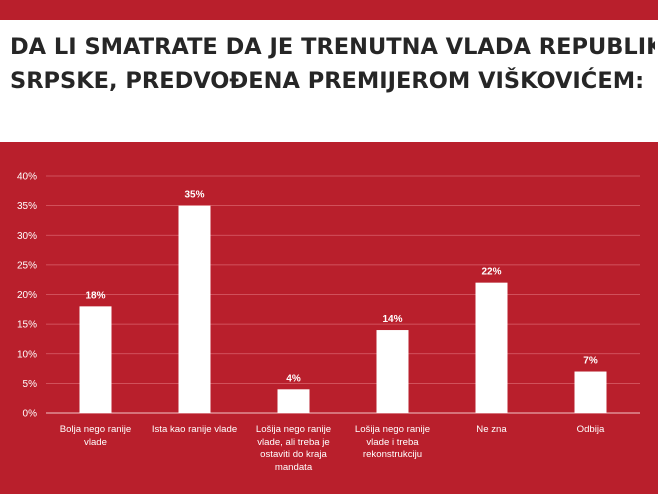 This screenshot has width=658, height=494. Describe the element at coordinates (27, 206) in the screenshot. I see `y-tick-label: 35%` at that location.